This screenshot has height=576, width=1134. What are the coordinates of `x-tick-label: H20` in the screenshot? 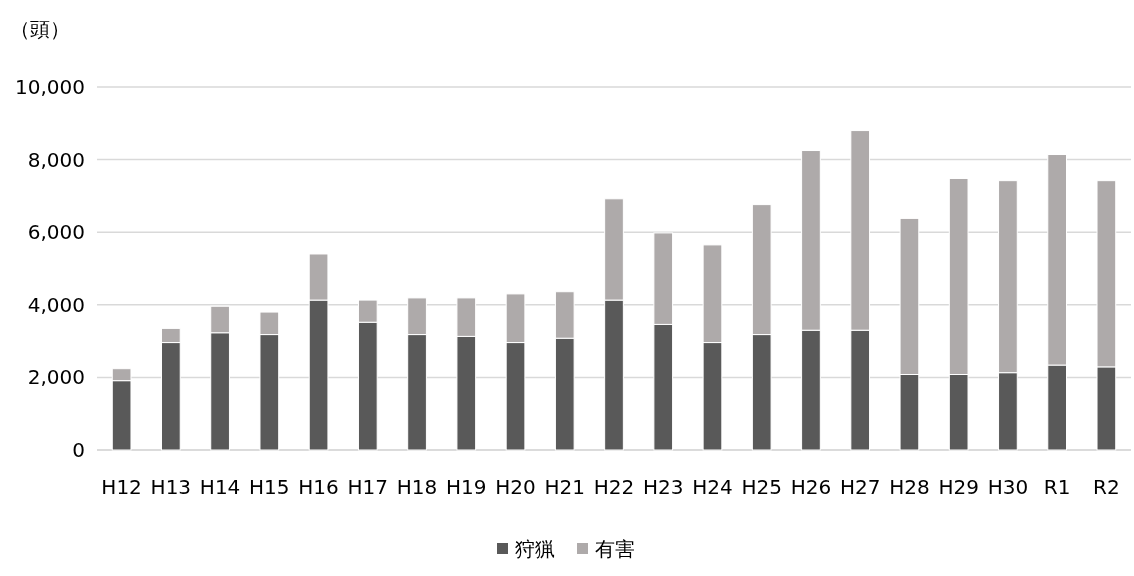 It's located at (515, 487).